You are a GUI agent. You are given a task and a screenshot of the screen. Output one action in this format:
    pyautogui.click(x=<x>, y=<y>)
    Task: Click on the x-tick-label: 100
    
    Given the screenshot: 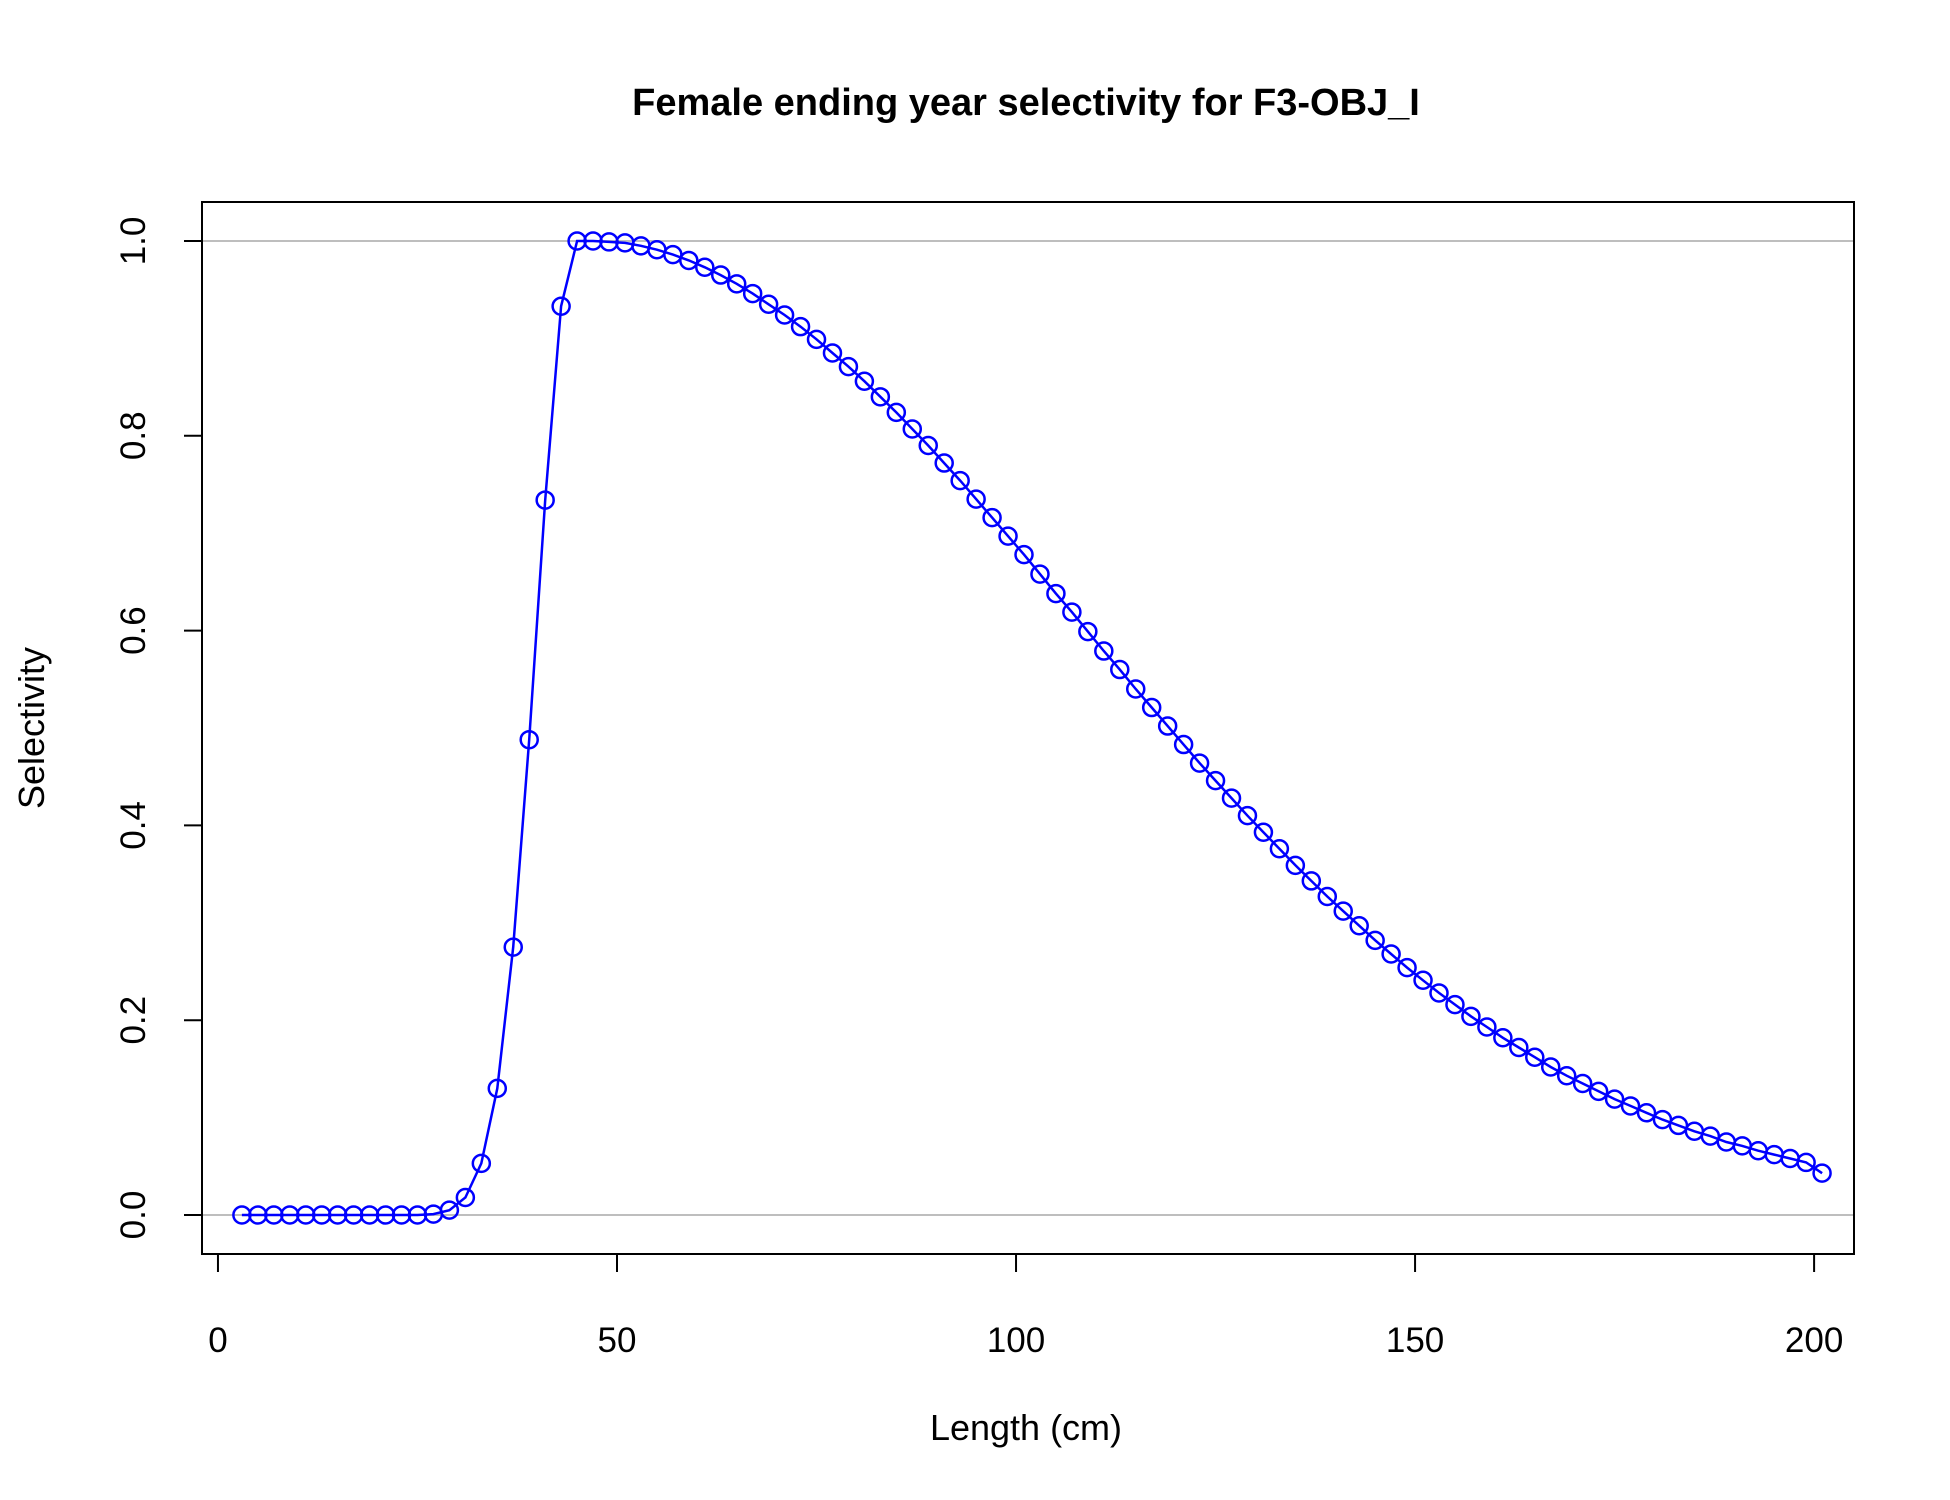 What is the action you would take?
    pyautogui.click(x=1016, y=1340)
    